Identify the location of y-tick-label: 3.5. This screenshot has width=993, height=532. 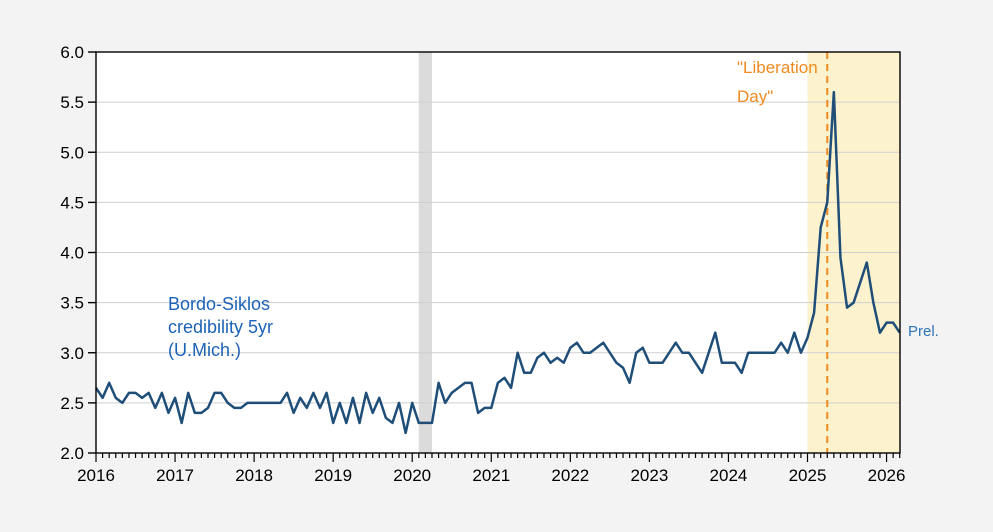
(72, 303).